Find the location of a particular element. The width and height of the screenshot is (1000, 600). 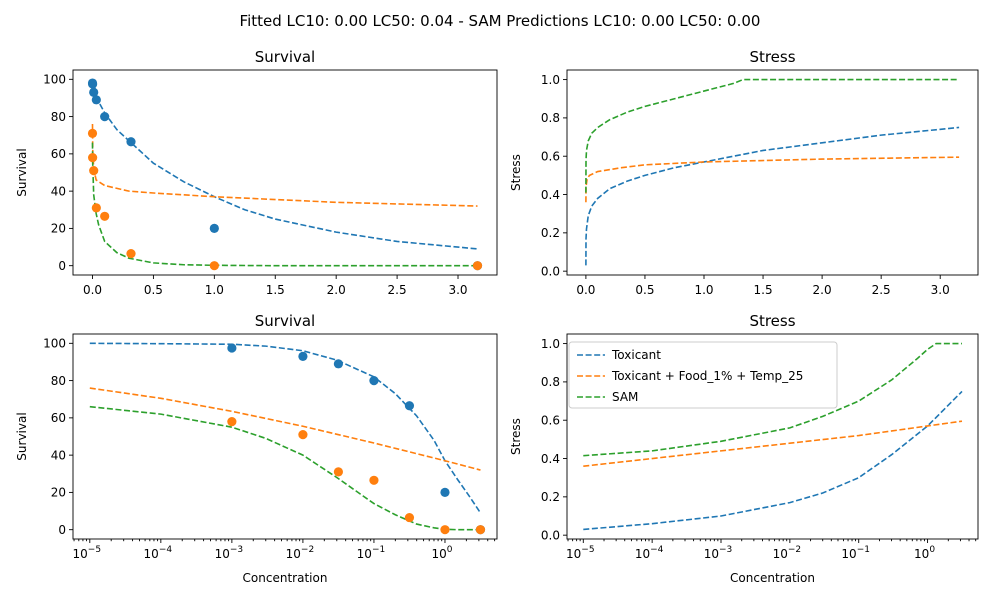

x-tick-label: 10⁻¹ is located at coordinates (855, 553).